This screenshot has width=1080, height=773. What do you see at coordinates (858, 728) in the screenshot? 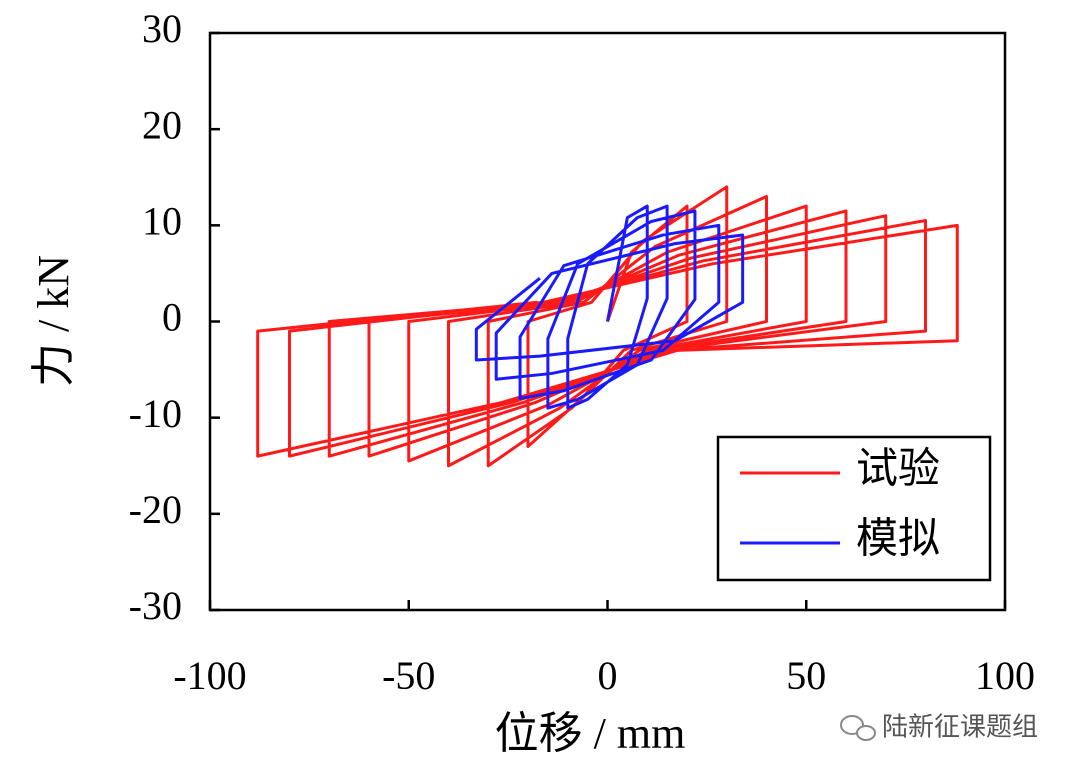
I see `watermark-icon` at bounding box center [858, 728].